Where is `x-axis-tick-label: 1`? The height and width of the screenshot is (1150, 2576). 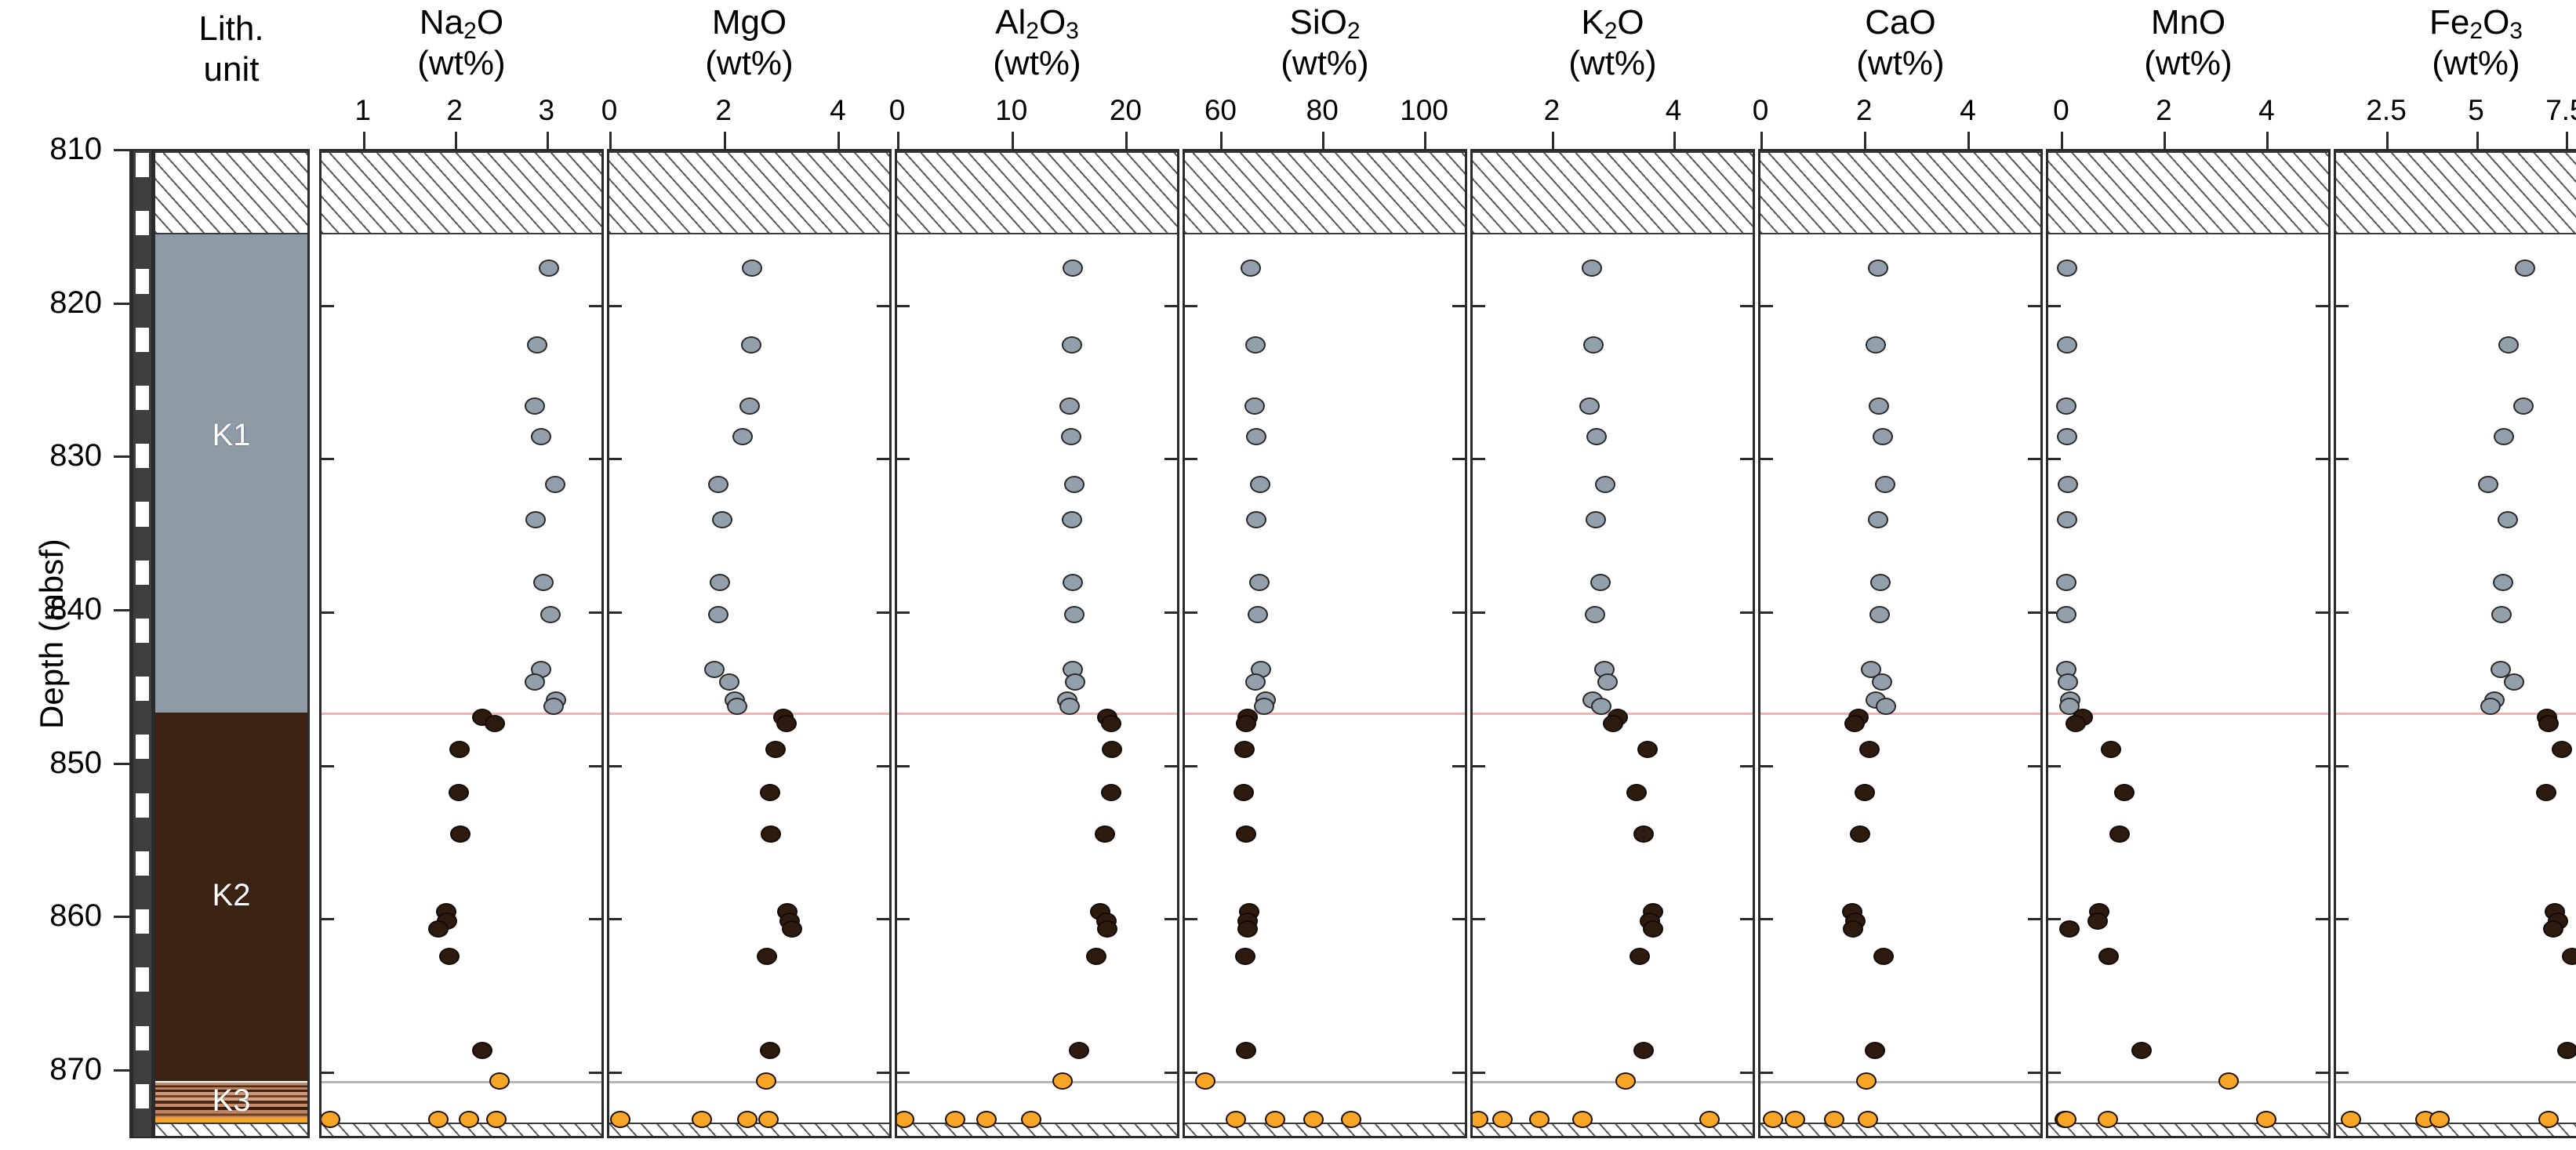 x-axis-tick-label: 1 is located at coordinates (362, 110).